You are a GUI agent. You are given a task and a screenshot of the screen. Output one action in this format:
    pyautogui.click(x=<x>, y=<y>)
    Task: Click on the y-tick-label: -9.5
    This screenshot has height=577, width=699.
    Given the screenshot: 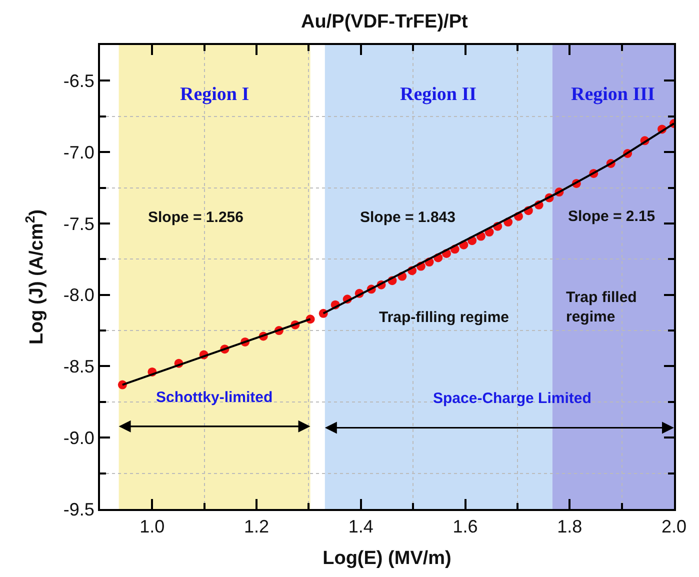 What is the action you would take?
    pyautogui.click(x=78, y=509)
    